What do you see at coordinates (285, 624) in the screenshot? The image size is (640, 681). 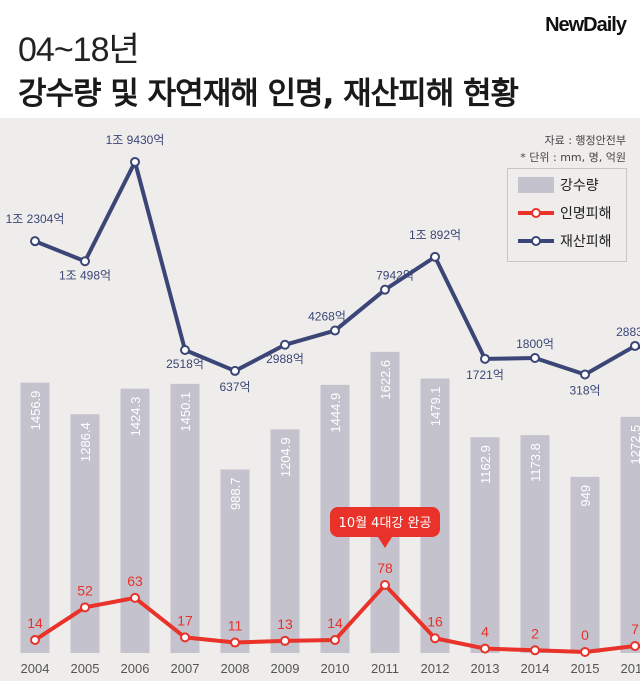 I see `casualty-label: 13` at bounding box center [285, 624].